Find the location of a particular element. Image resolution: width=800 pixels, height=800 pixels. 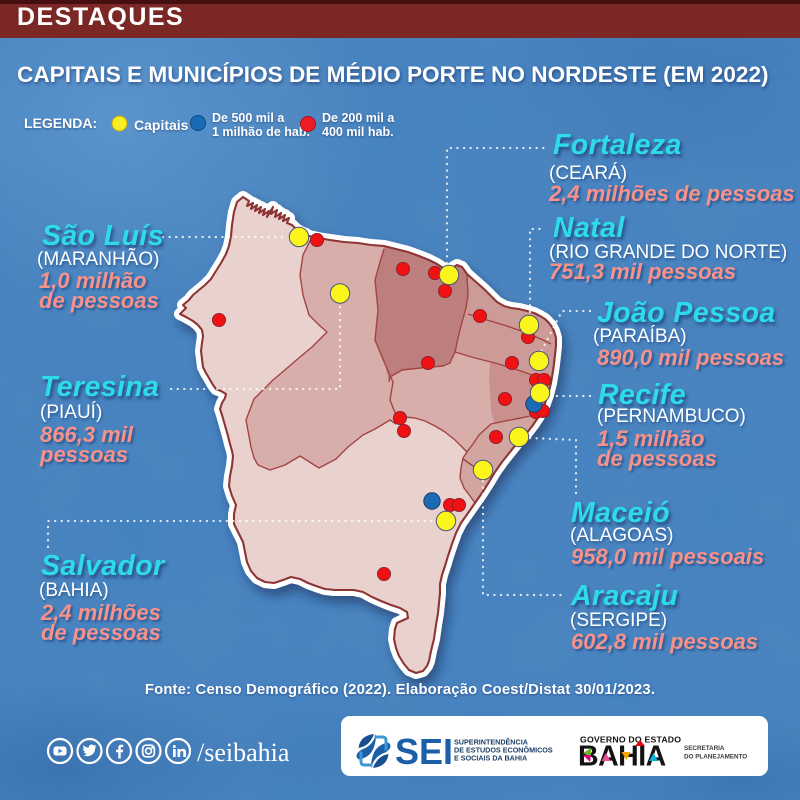

svg-text: SEI is located at coordinates (424, 751).